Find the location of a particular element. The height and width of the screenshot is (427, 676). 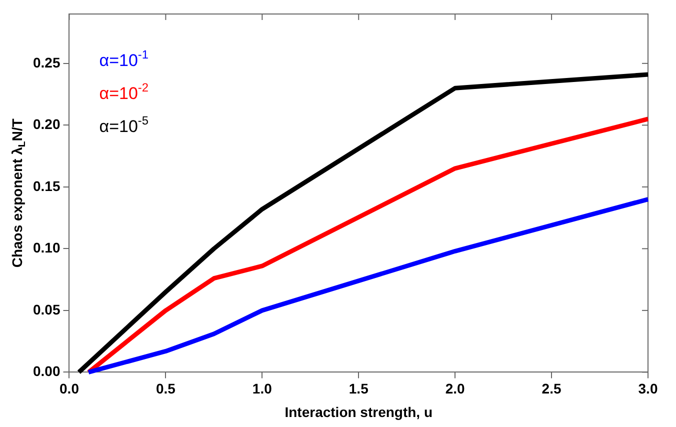

y-axis-title: Chaos exponent λLN/T is located at coordinates (18, 193).